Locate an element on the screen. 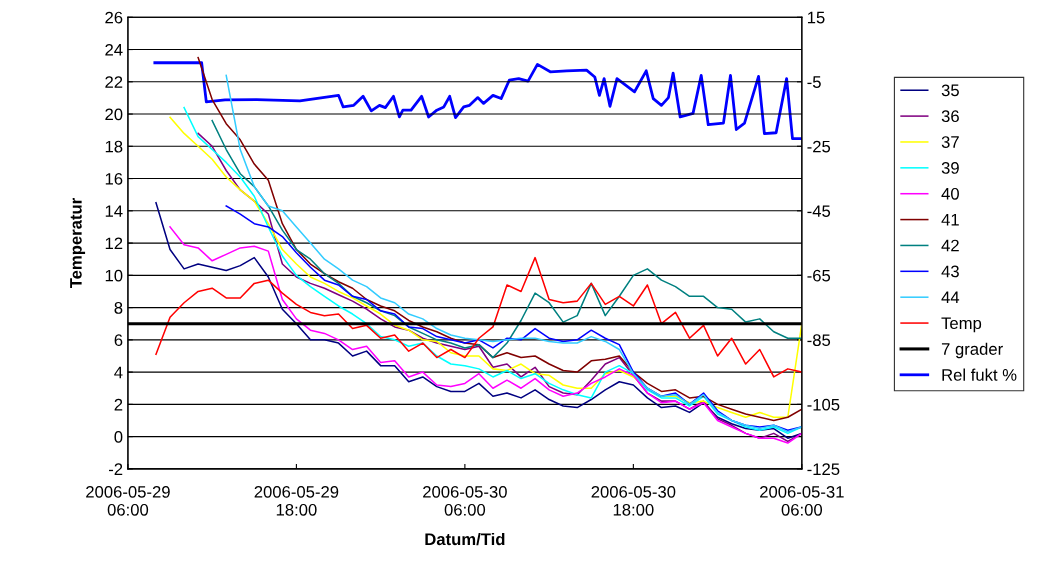 The image size is (1040, 576). y-tick-label: 8 is located at coordinates (118, 307).